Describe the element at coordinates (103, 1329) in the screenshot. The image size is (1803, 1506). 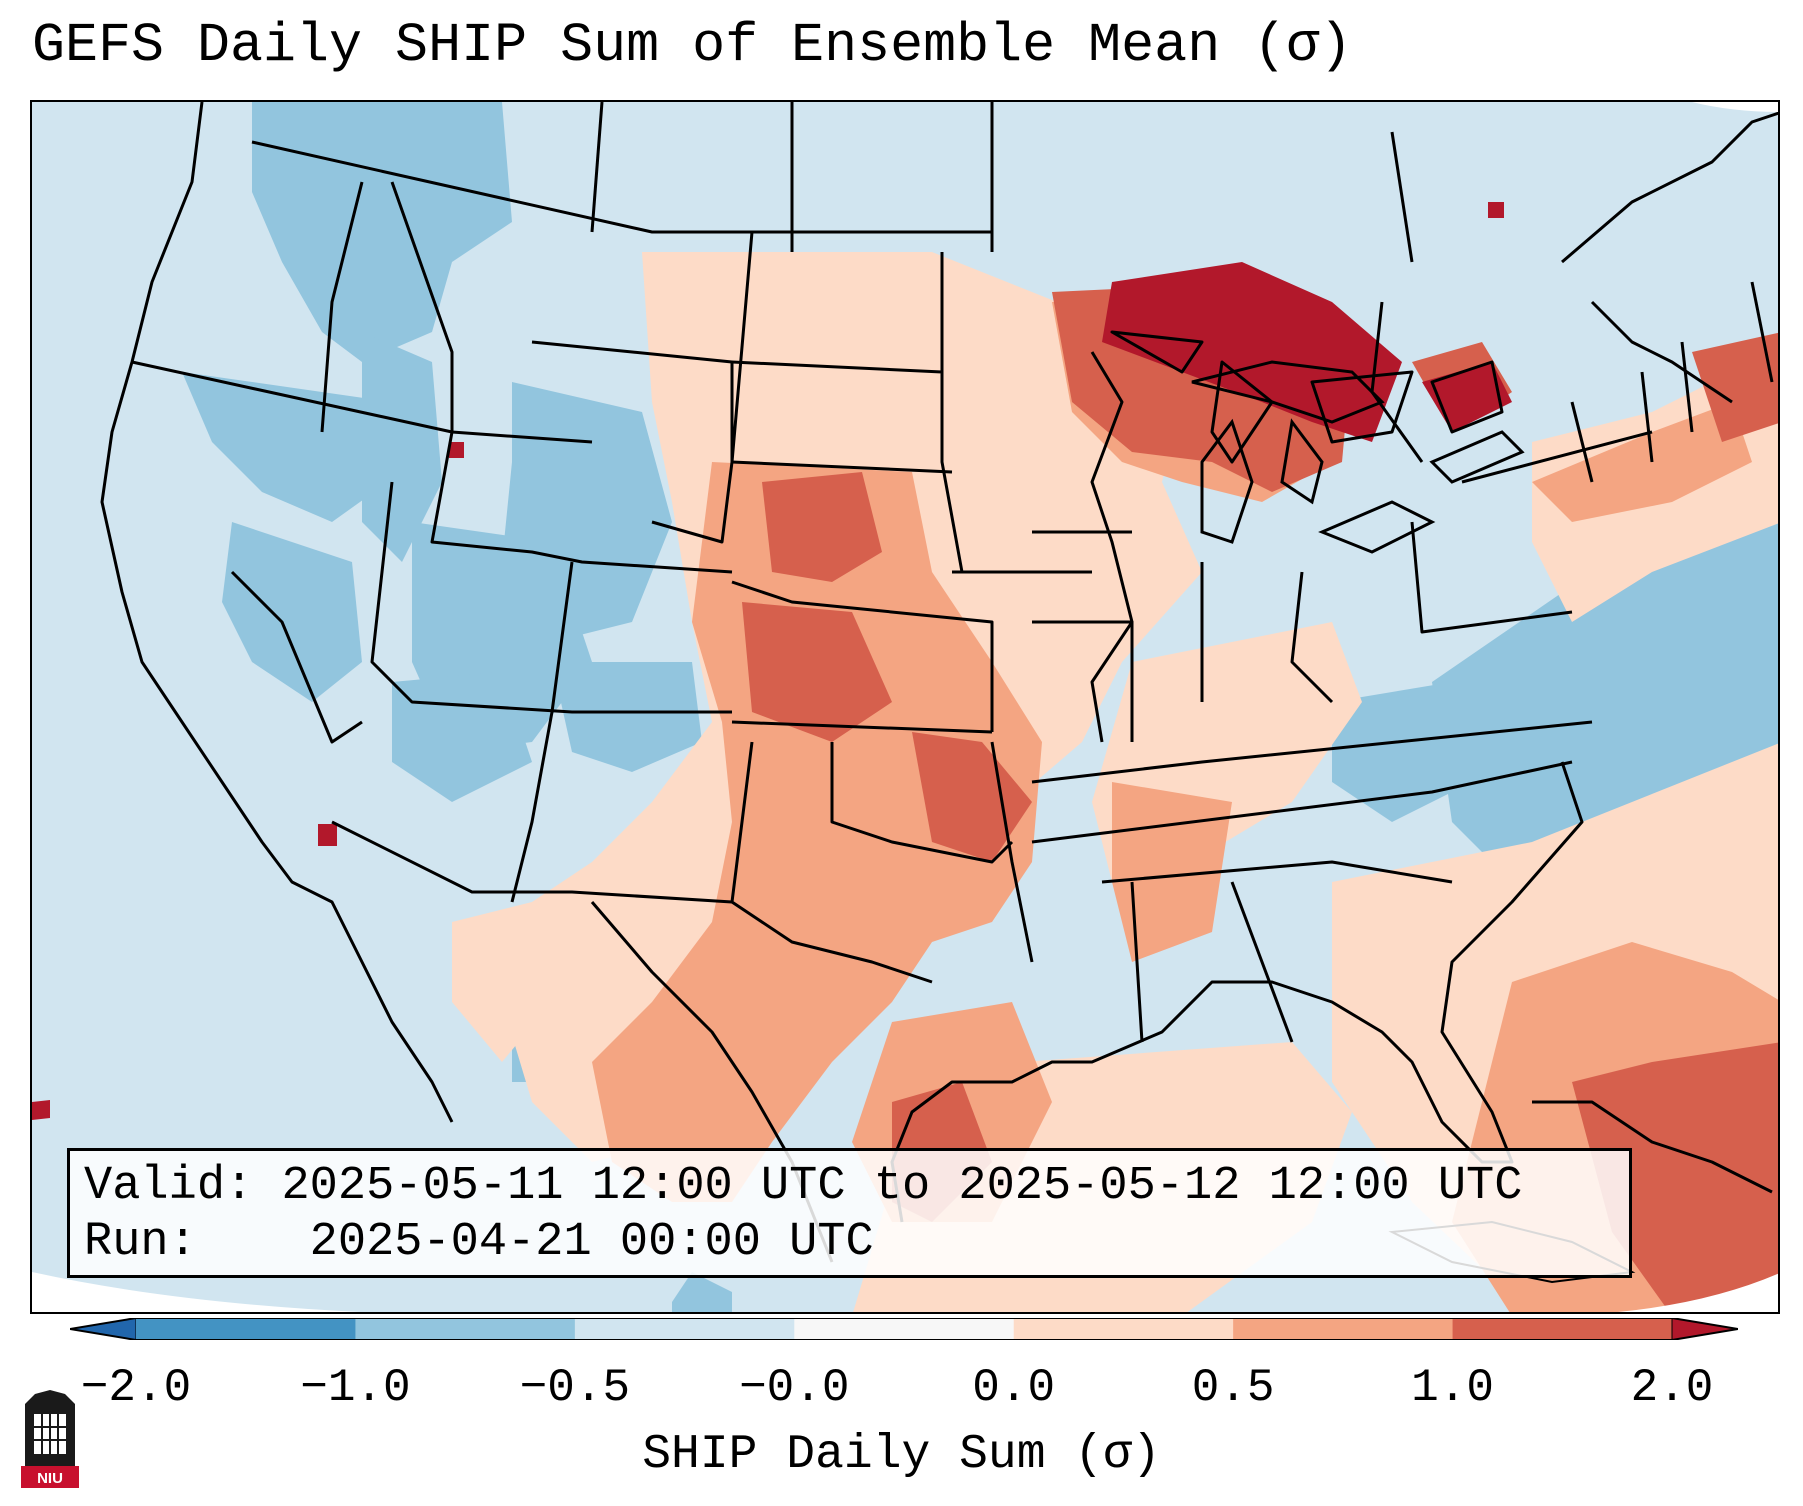
I see `colorbar-extend-low` at that location.